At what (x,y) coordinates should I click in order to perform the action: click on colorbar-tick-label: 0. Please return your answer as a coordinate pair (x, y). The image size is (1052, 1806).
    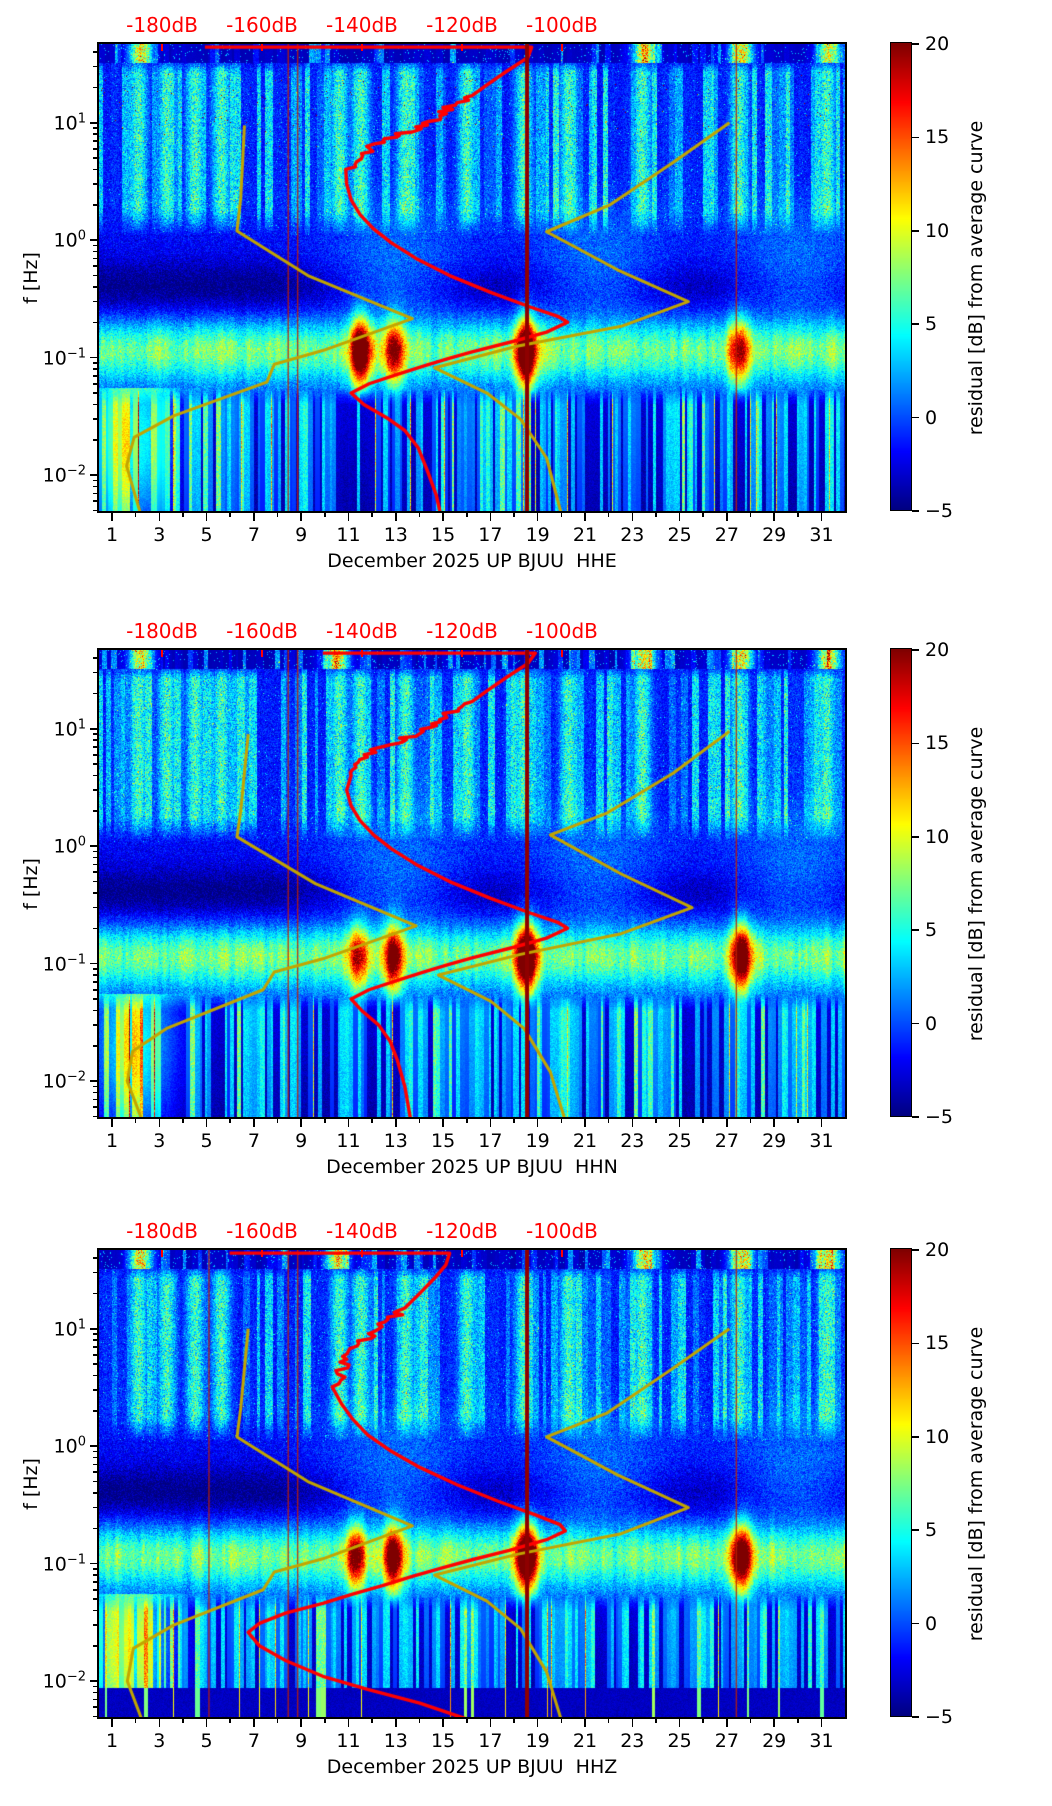
    Looking at the image, I should click on (931, 1023).